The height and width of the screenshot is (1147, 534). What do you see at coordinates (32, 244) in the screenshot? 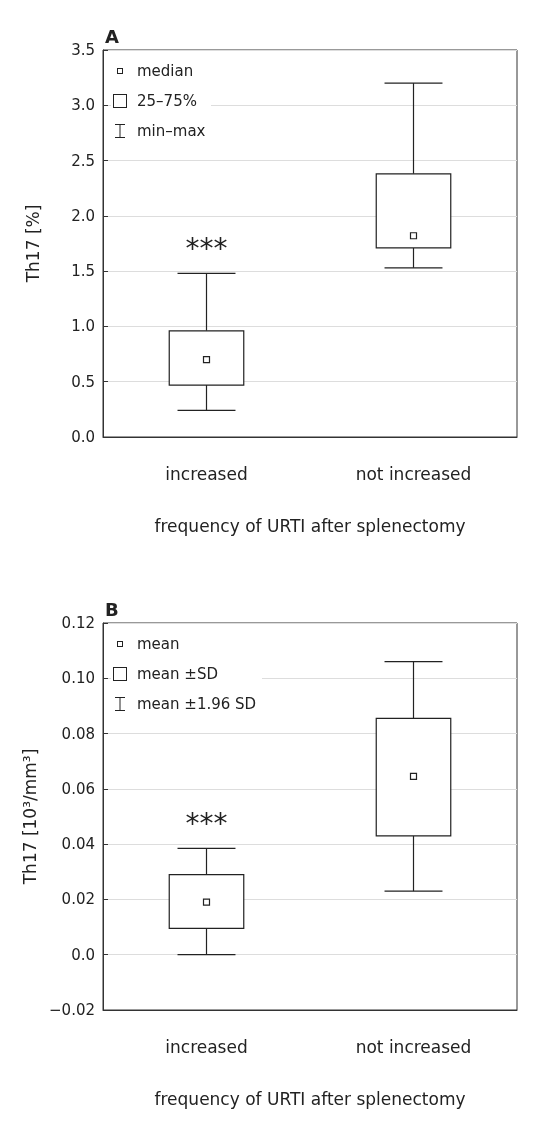
I see `y-axis-title: Th17 [%]` at bounding box center [32, 244].